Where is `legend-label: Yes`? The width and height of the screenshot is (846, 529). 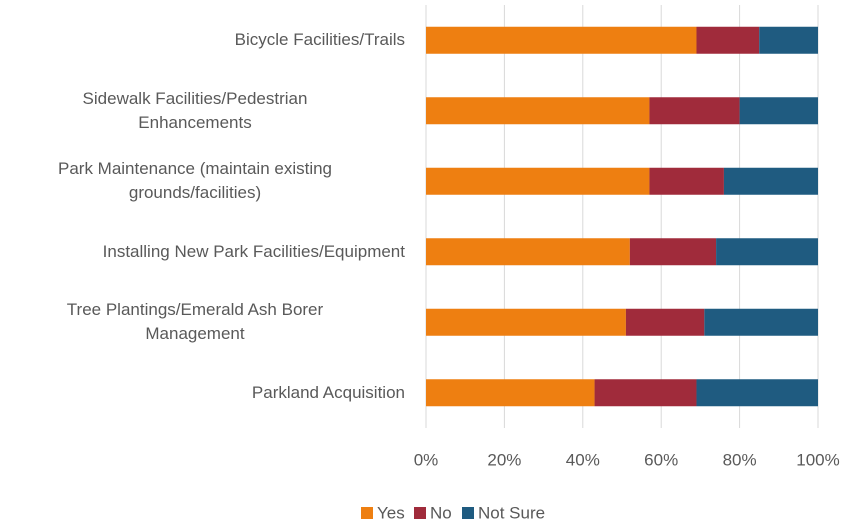 legend-label: Yes is located at coordinates (391, 512).